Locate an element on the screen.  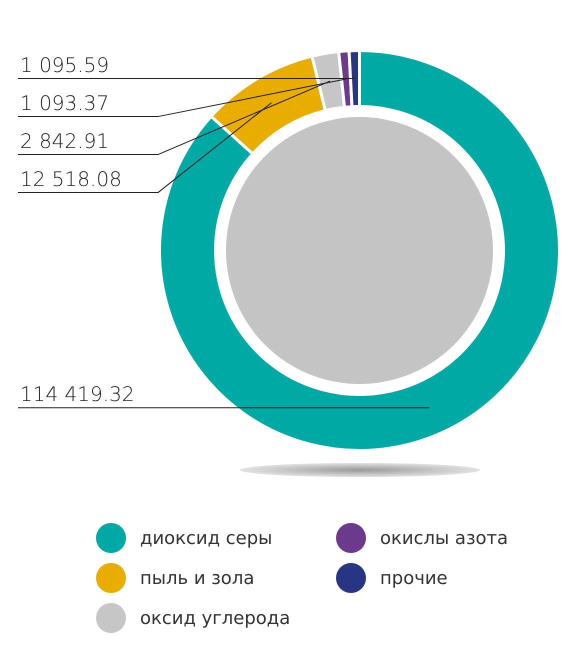
legend-label: оксид углерода is located at coordinates (215, 618).